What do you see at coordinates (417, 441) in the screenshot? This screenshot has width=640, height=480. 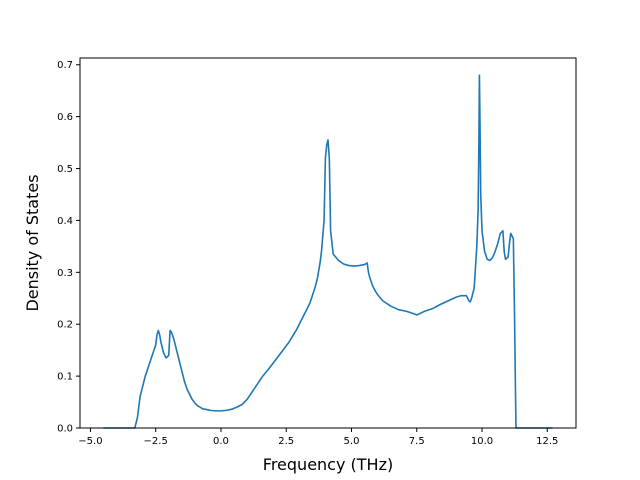 I see `x-tick-label: 7.5` at bounding box center [417, 441].